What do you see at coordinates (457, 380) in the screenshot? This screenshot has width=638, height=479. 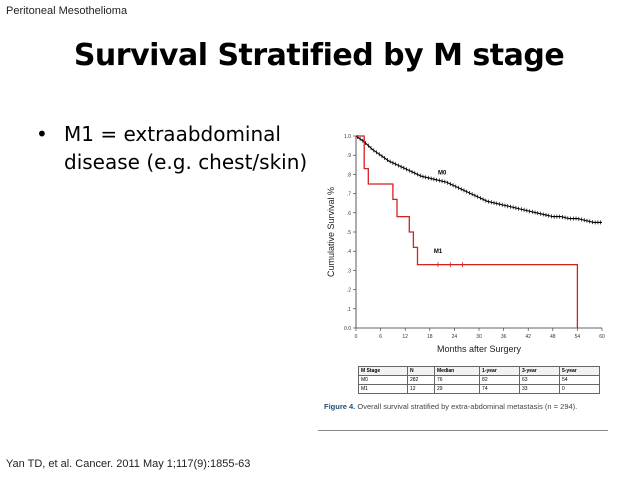 I see `table-cell: 76` at bounding box center [457, 380].